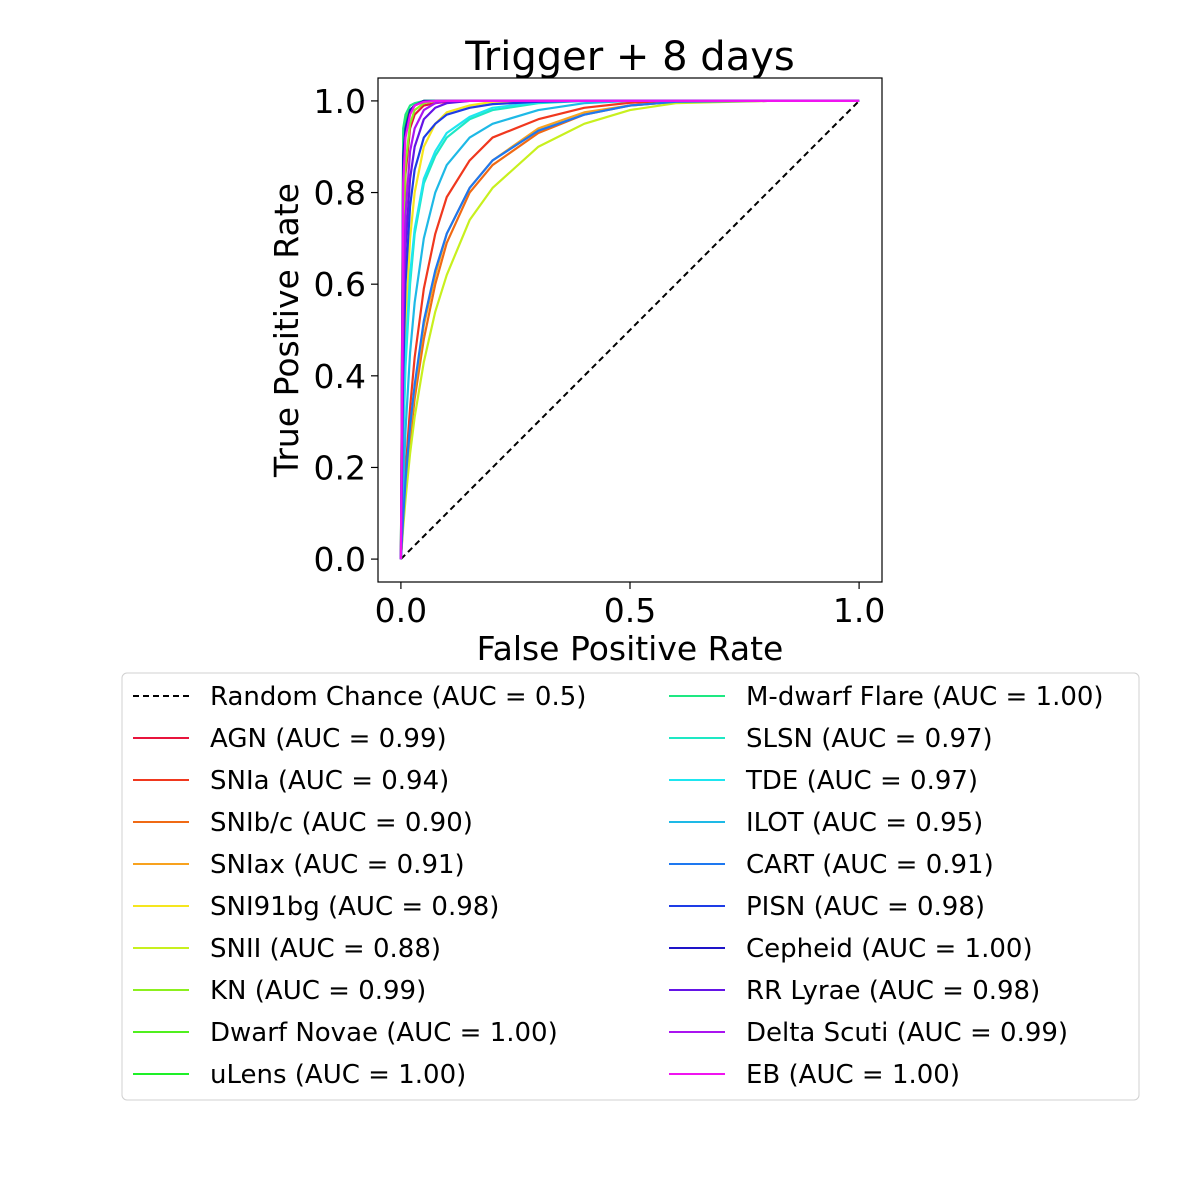 This screenshot has height=1200, width=1200. Describe the element at coordinates (861, 781) in the screenshot. I see `legend-label: TDE (AUC = 0.97)` at that location.